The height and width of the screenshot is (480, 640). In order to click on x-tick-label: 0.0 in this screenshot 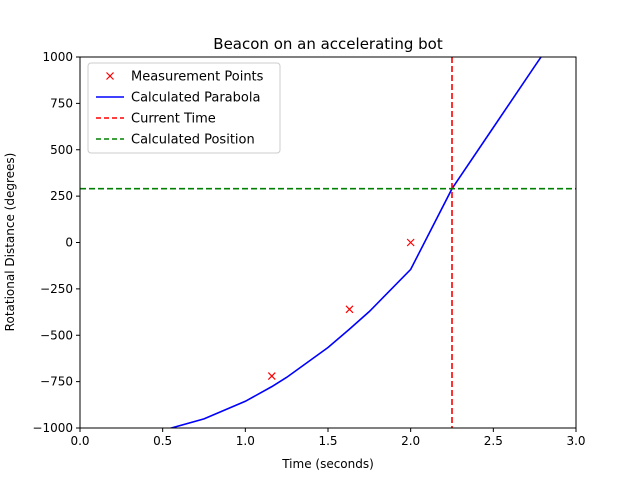, I will do `click(79, 441)`.